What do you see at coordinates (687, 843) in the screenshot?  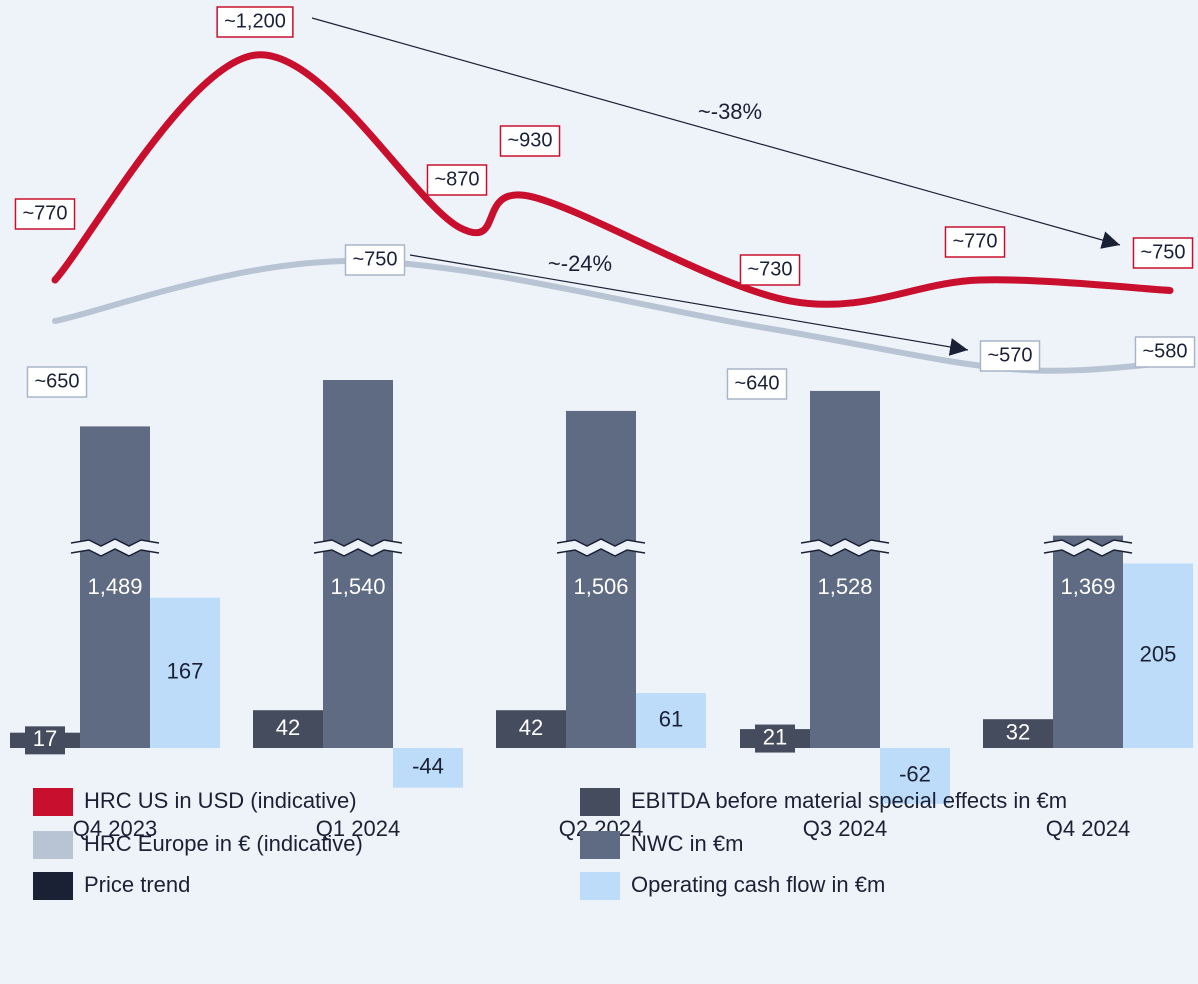 I see `legend-label: NWC in €m` at bounding box center [687, 843].